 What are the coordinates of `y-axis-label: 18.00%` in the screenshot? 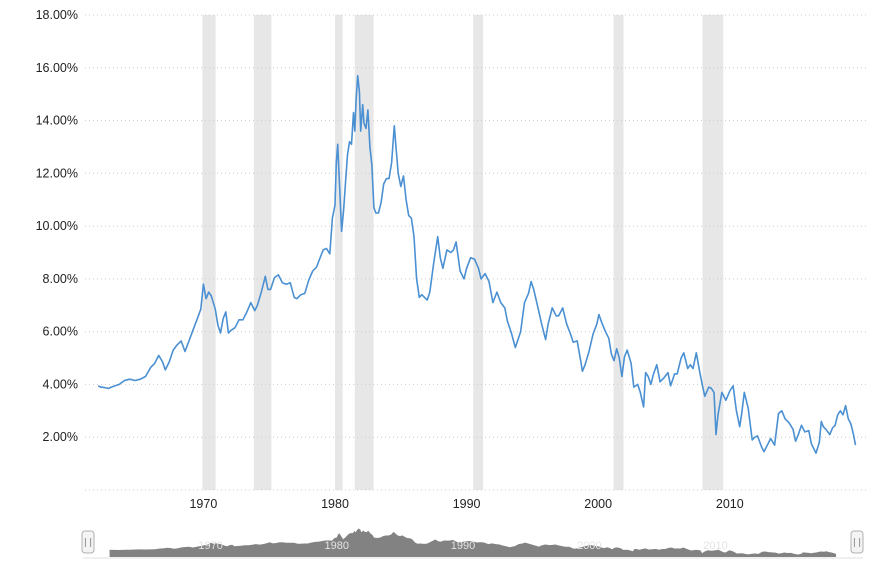 It's located at (57, 15).